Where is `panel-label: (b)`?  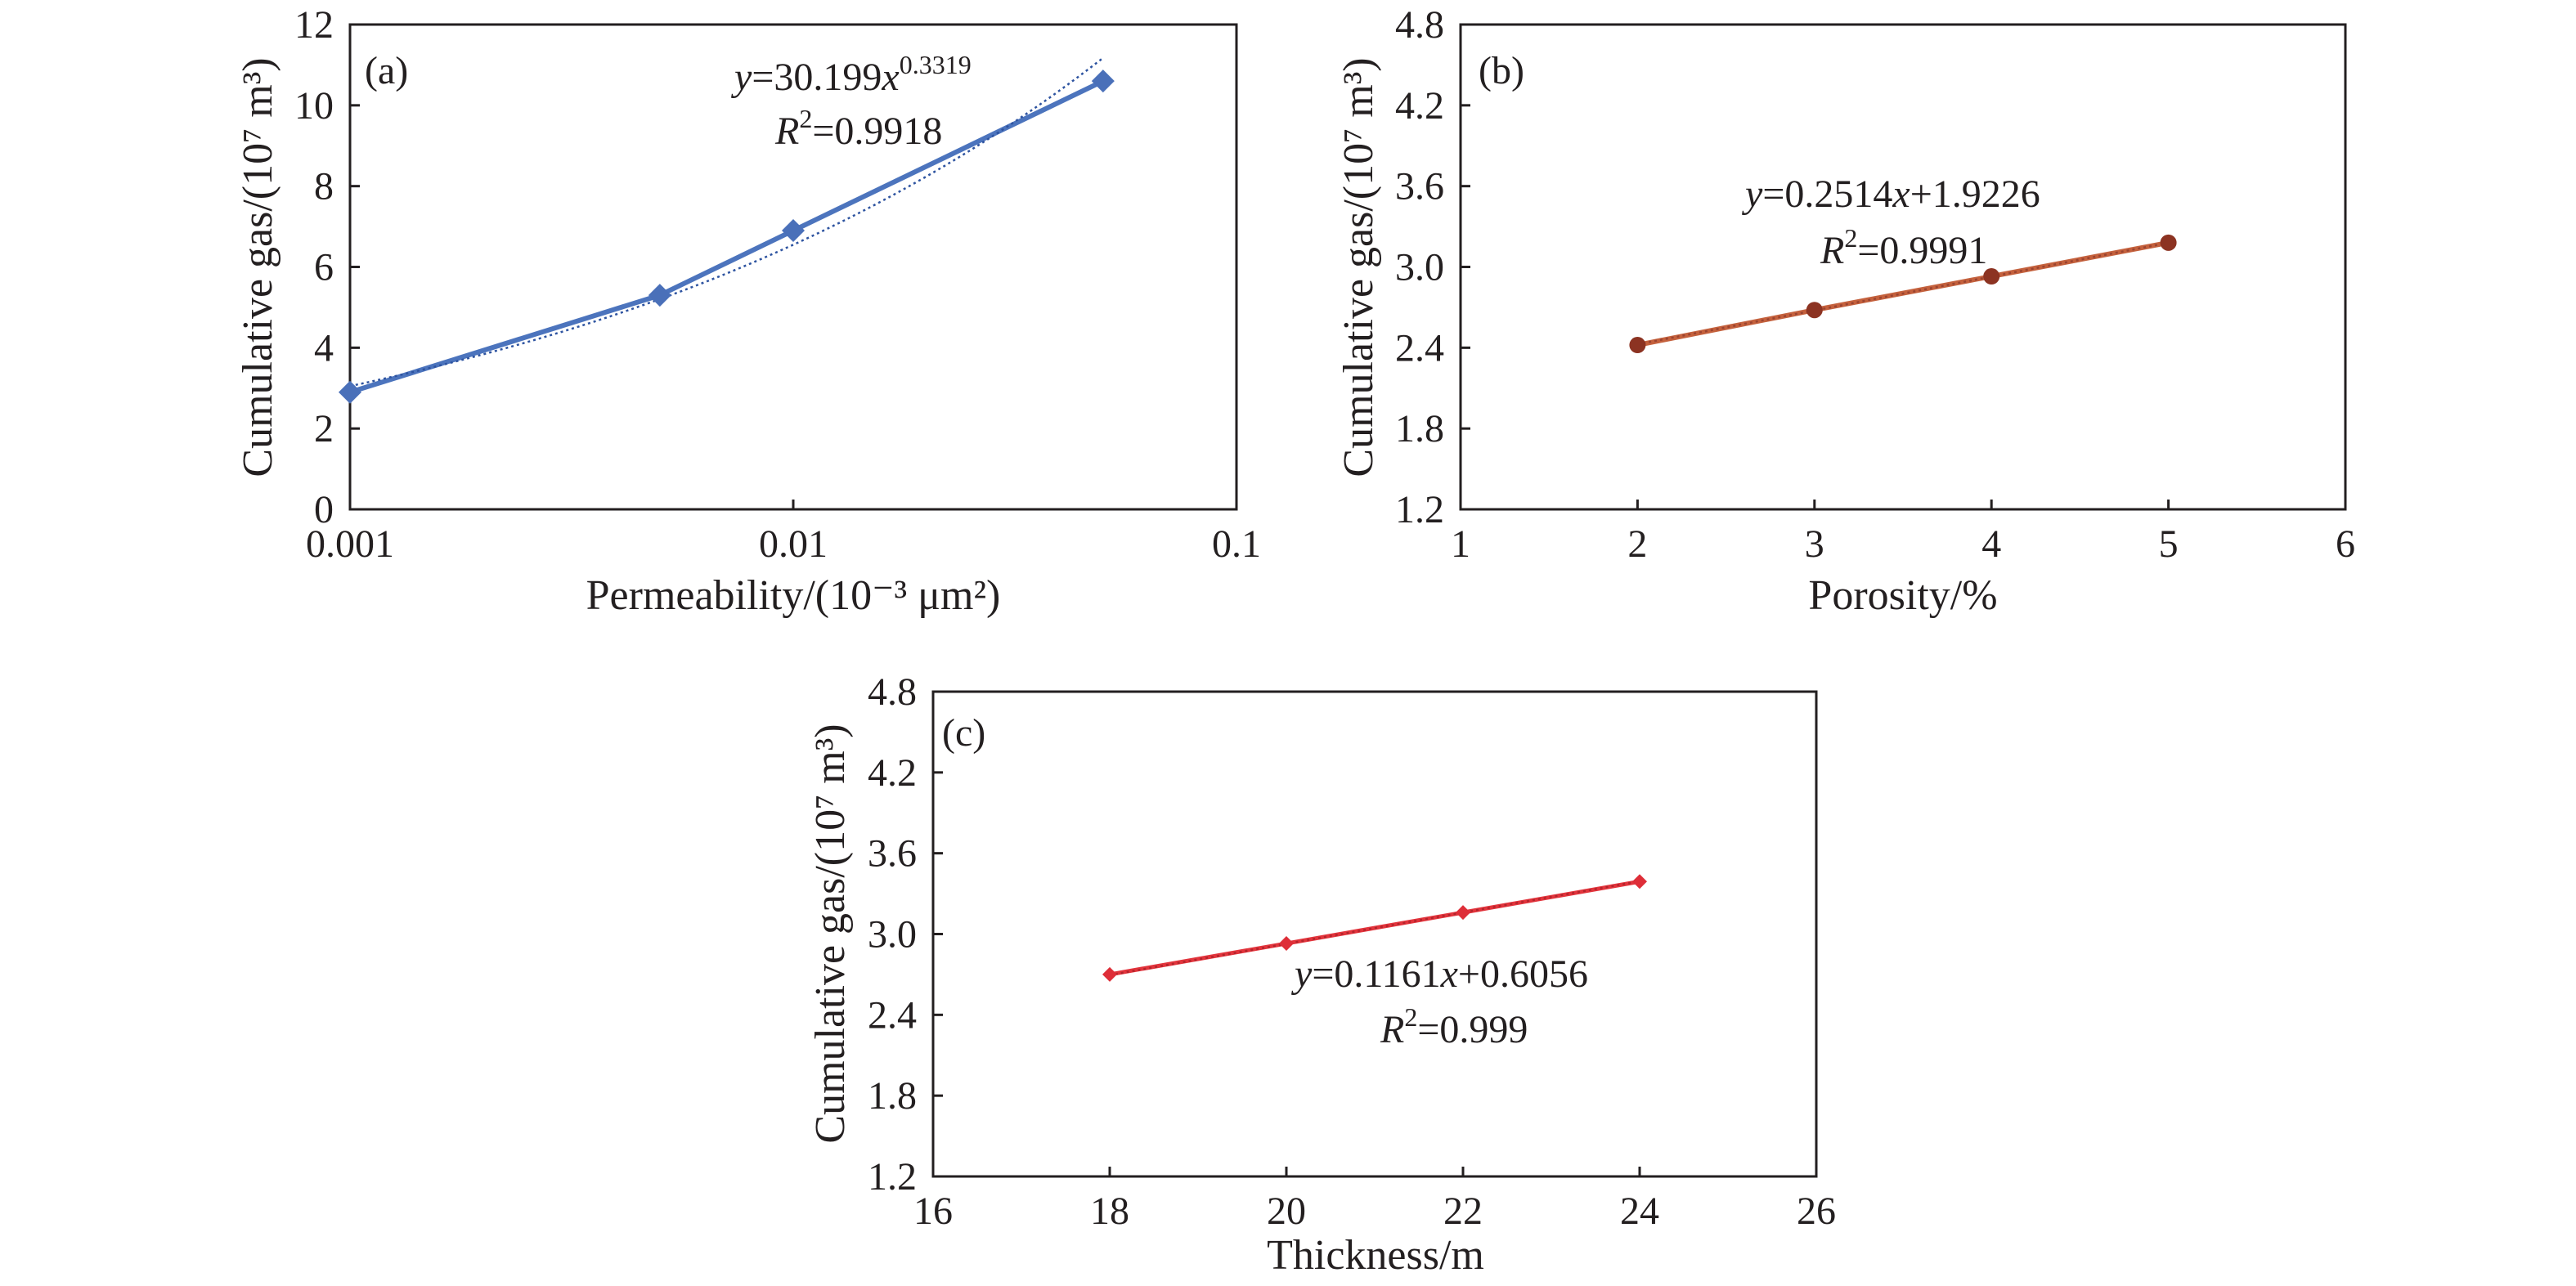
panel-label: (b) is located at coordinates (1502, 71).